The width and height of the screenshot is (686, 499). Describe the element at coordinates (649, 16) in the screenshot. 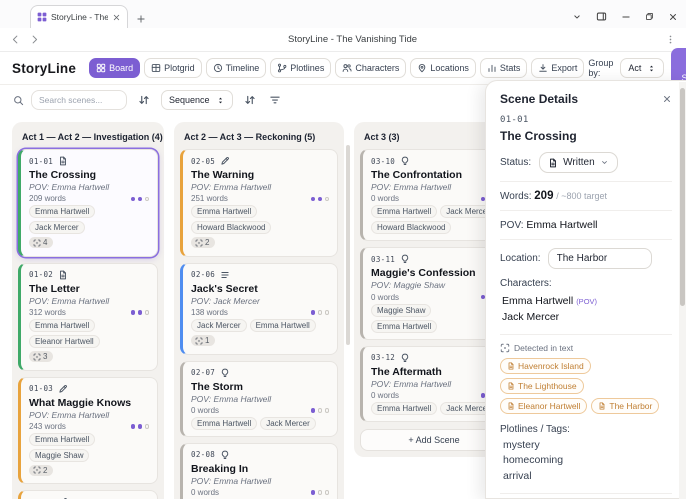

I see `window-restore-icon` at that location.